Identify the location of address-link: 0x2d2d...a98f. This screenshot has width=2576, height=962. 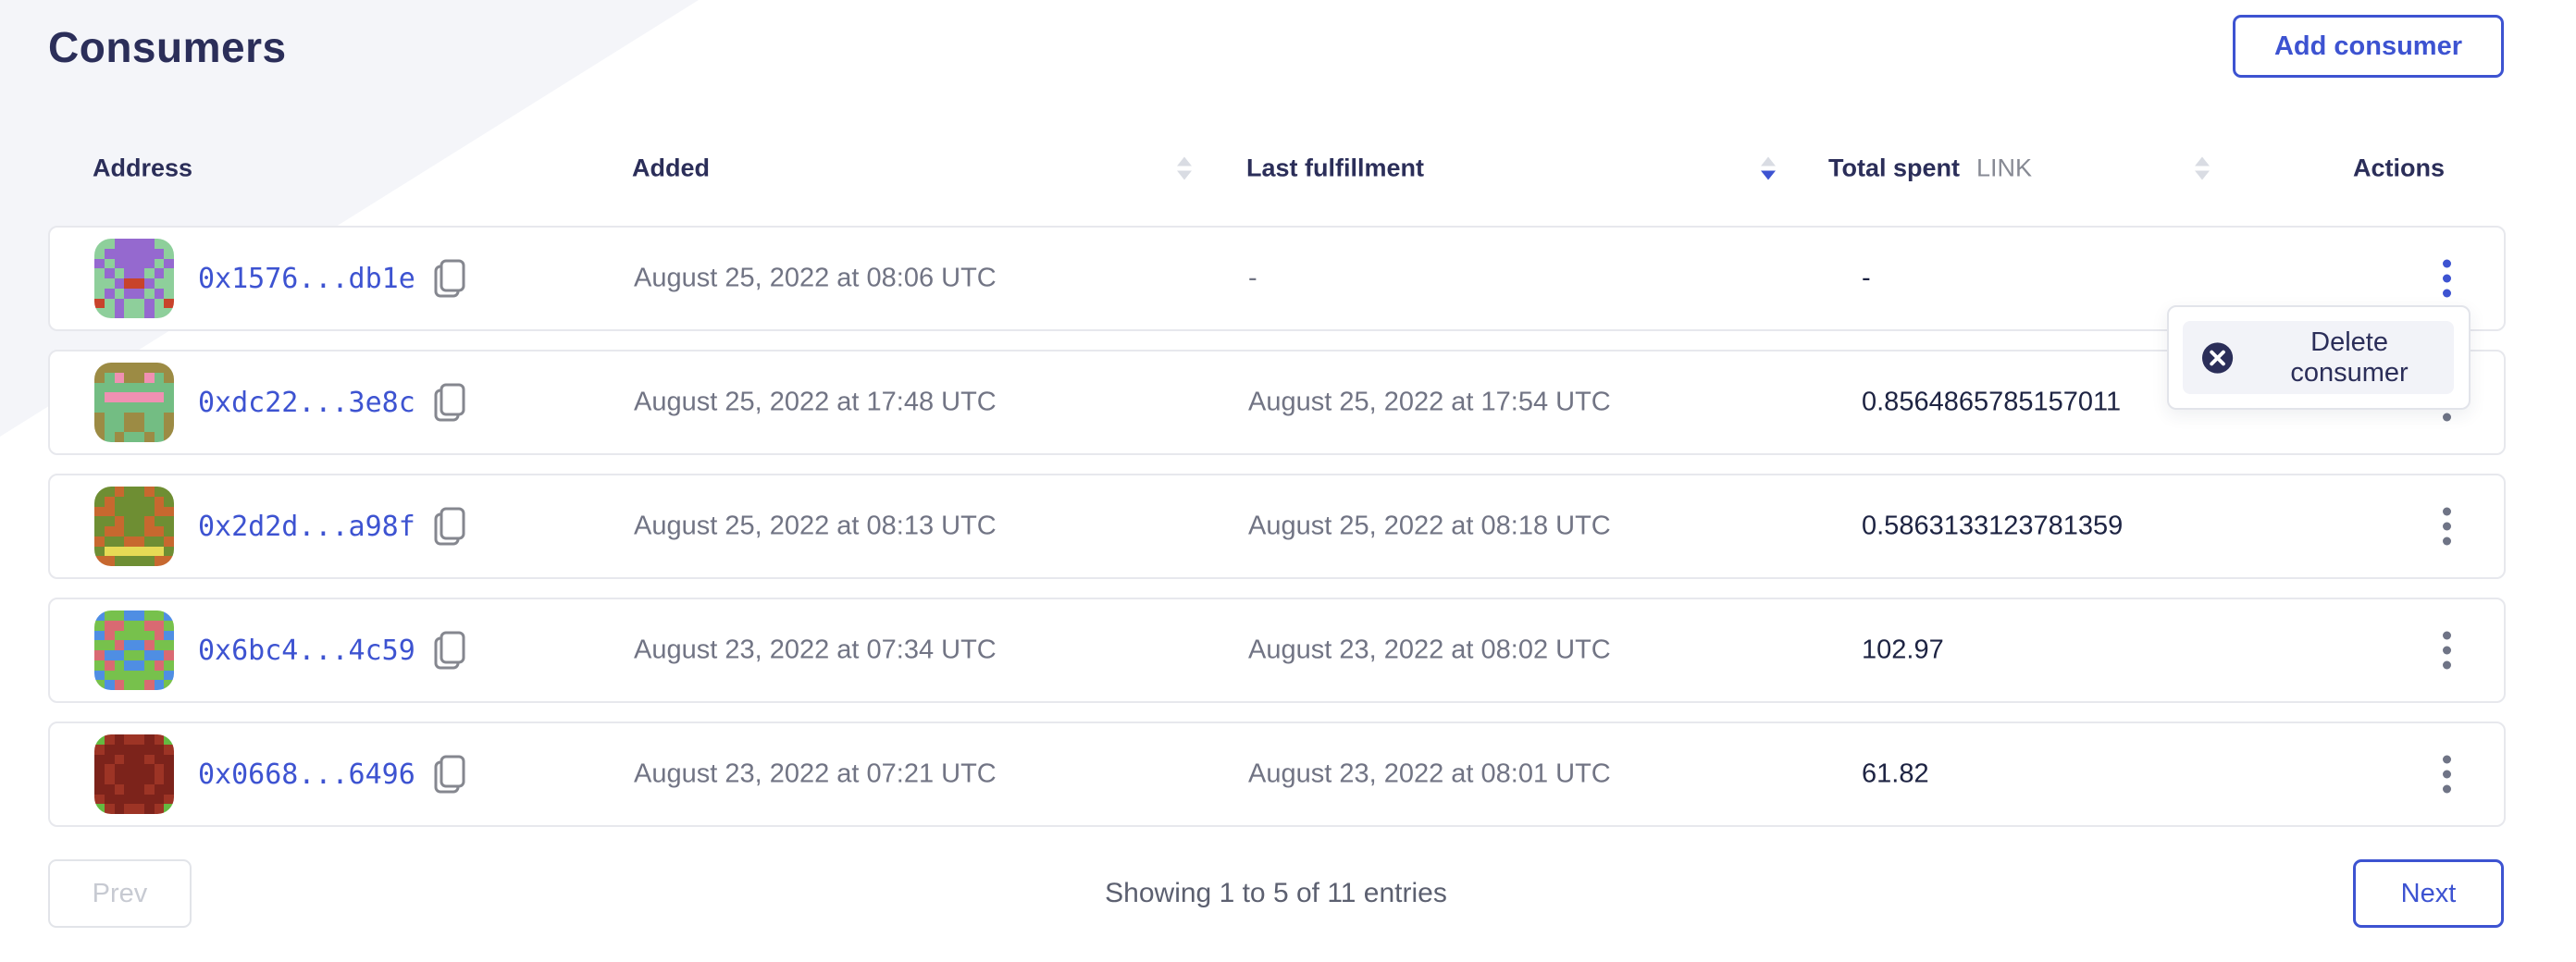
(306, 526).